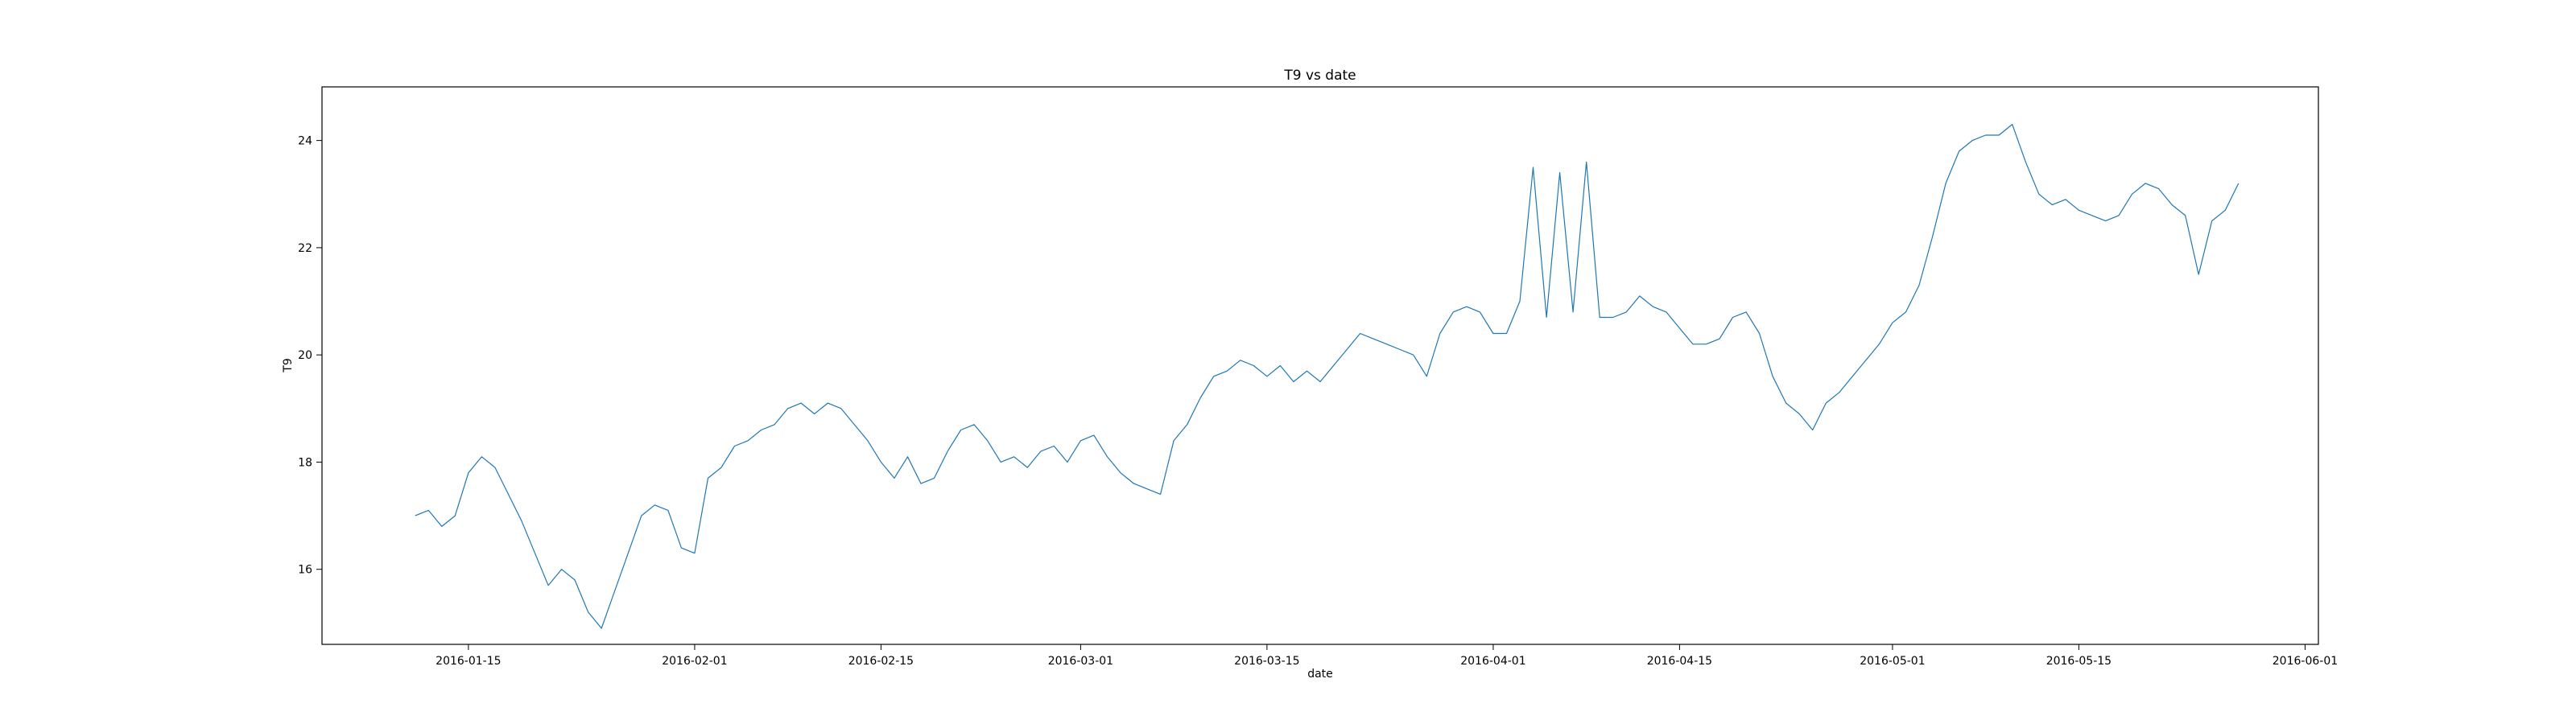 The width and height of the screenshot is (2576, 724). I want to click on y-tick-label: 18, so click(305, 462).